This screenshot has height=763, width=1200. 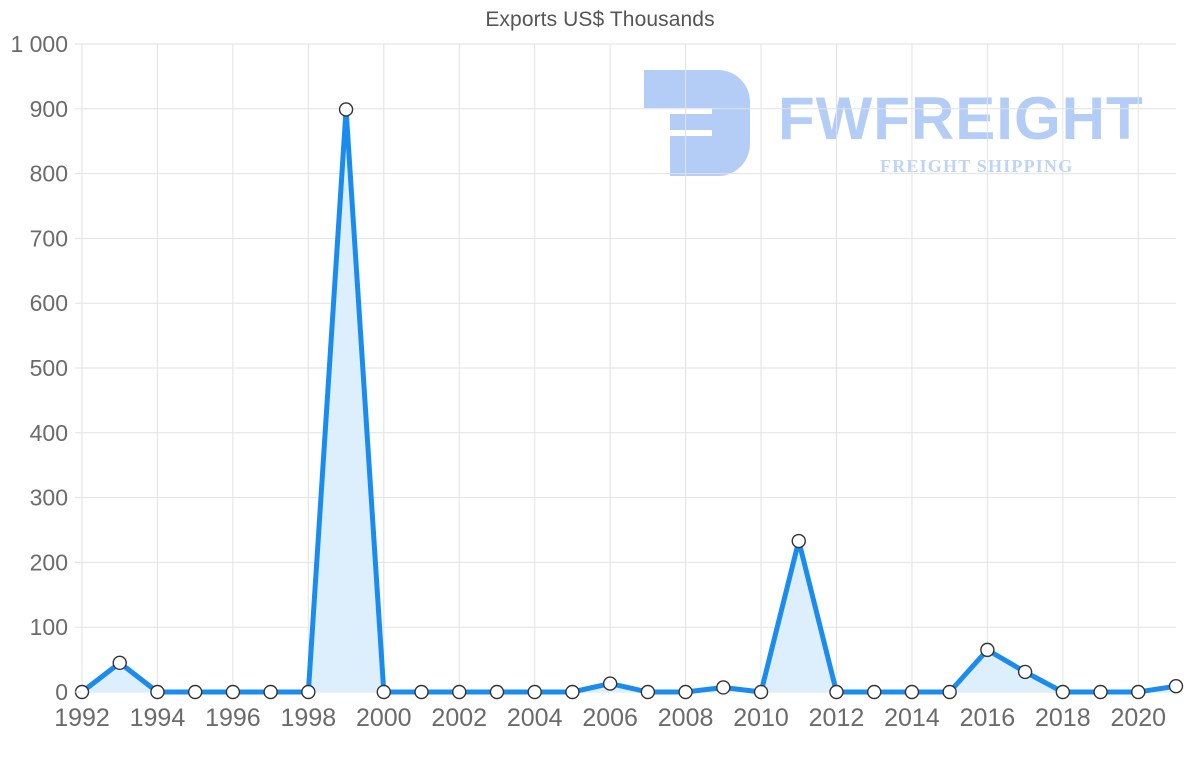 I want to click on y-axis-tick-label: 700, so click(x=49, y=238).